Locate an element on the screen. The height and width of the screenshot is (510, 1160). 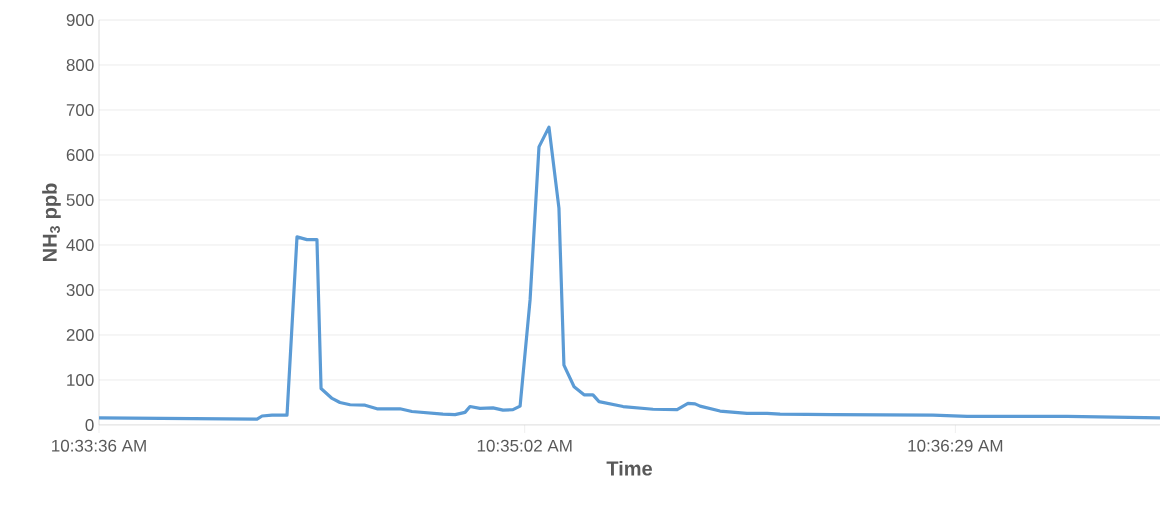
y-tick-label: 200 is located at coordinates (80, 335).